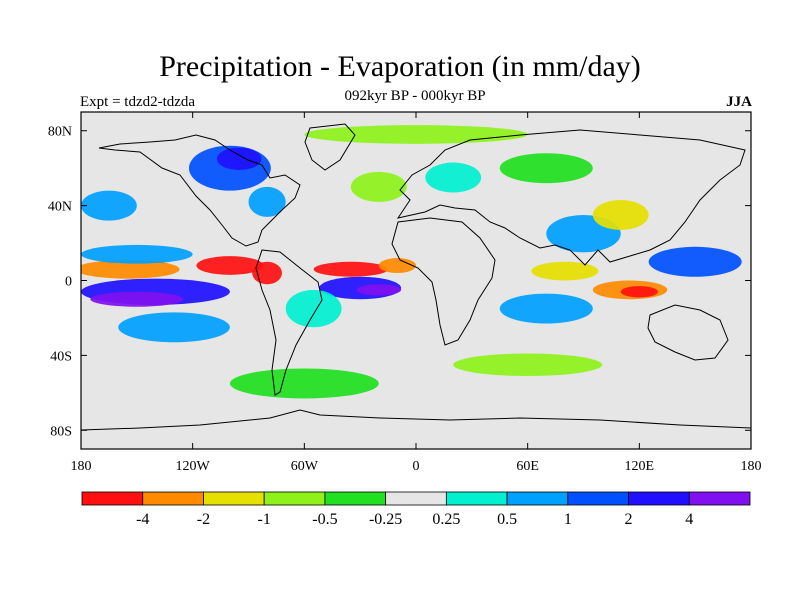 The height and width of the screenshot is (600, 800). Describe the element at coordinates (130, 269) in the screenshot. I see `anomaly-central-pacific-dry-band` at that location.